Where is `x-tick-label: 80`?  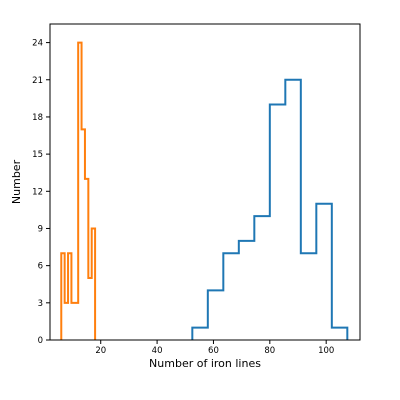
x-tick-label: 80 is located at coordinates (269, 351).